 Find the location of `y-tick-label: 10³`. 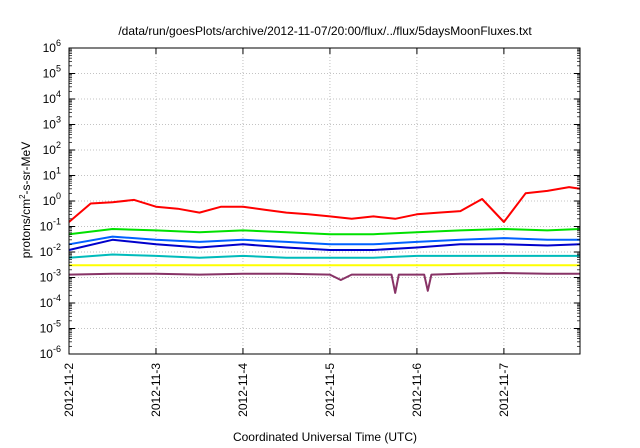

y-tick-label: 10³ is located at coordinates (52, 123).